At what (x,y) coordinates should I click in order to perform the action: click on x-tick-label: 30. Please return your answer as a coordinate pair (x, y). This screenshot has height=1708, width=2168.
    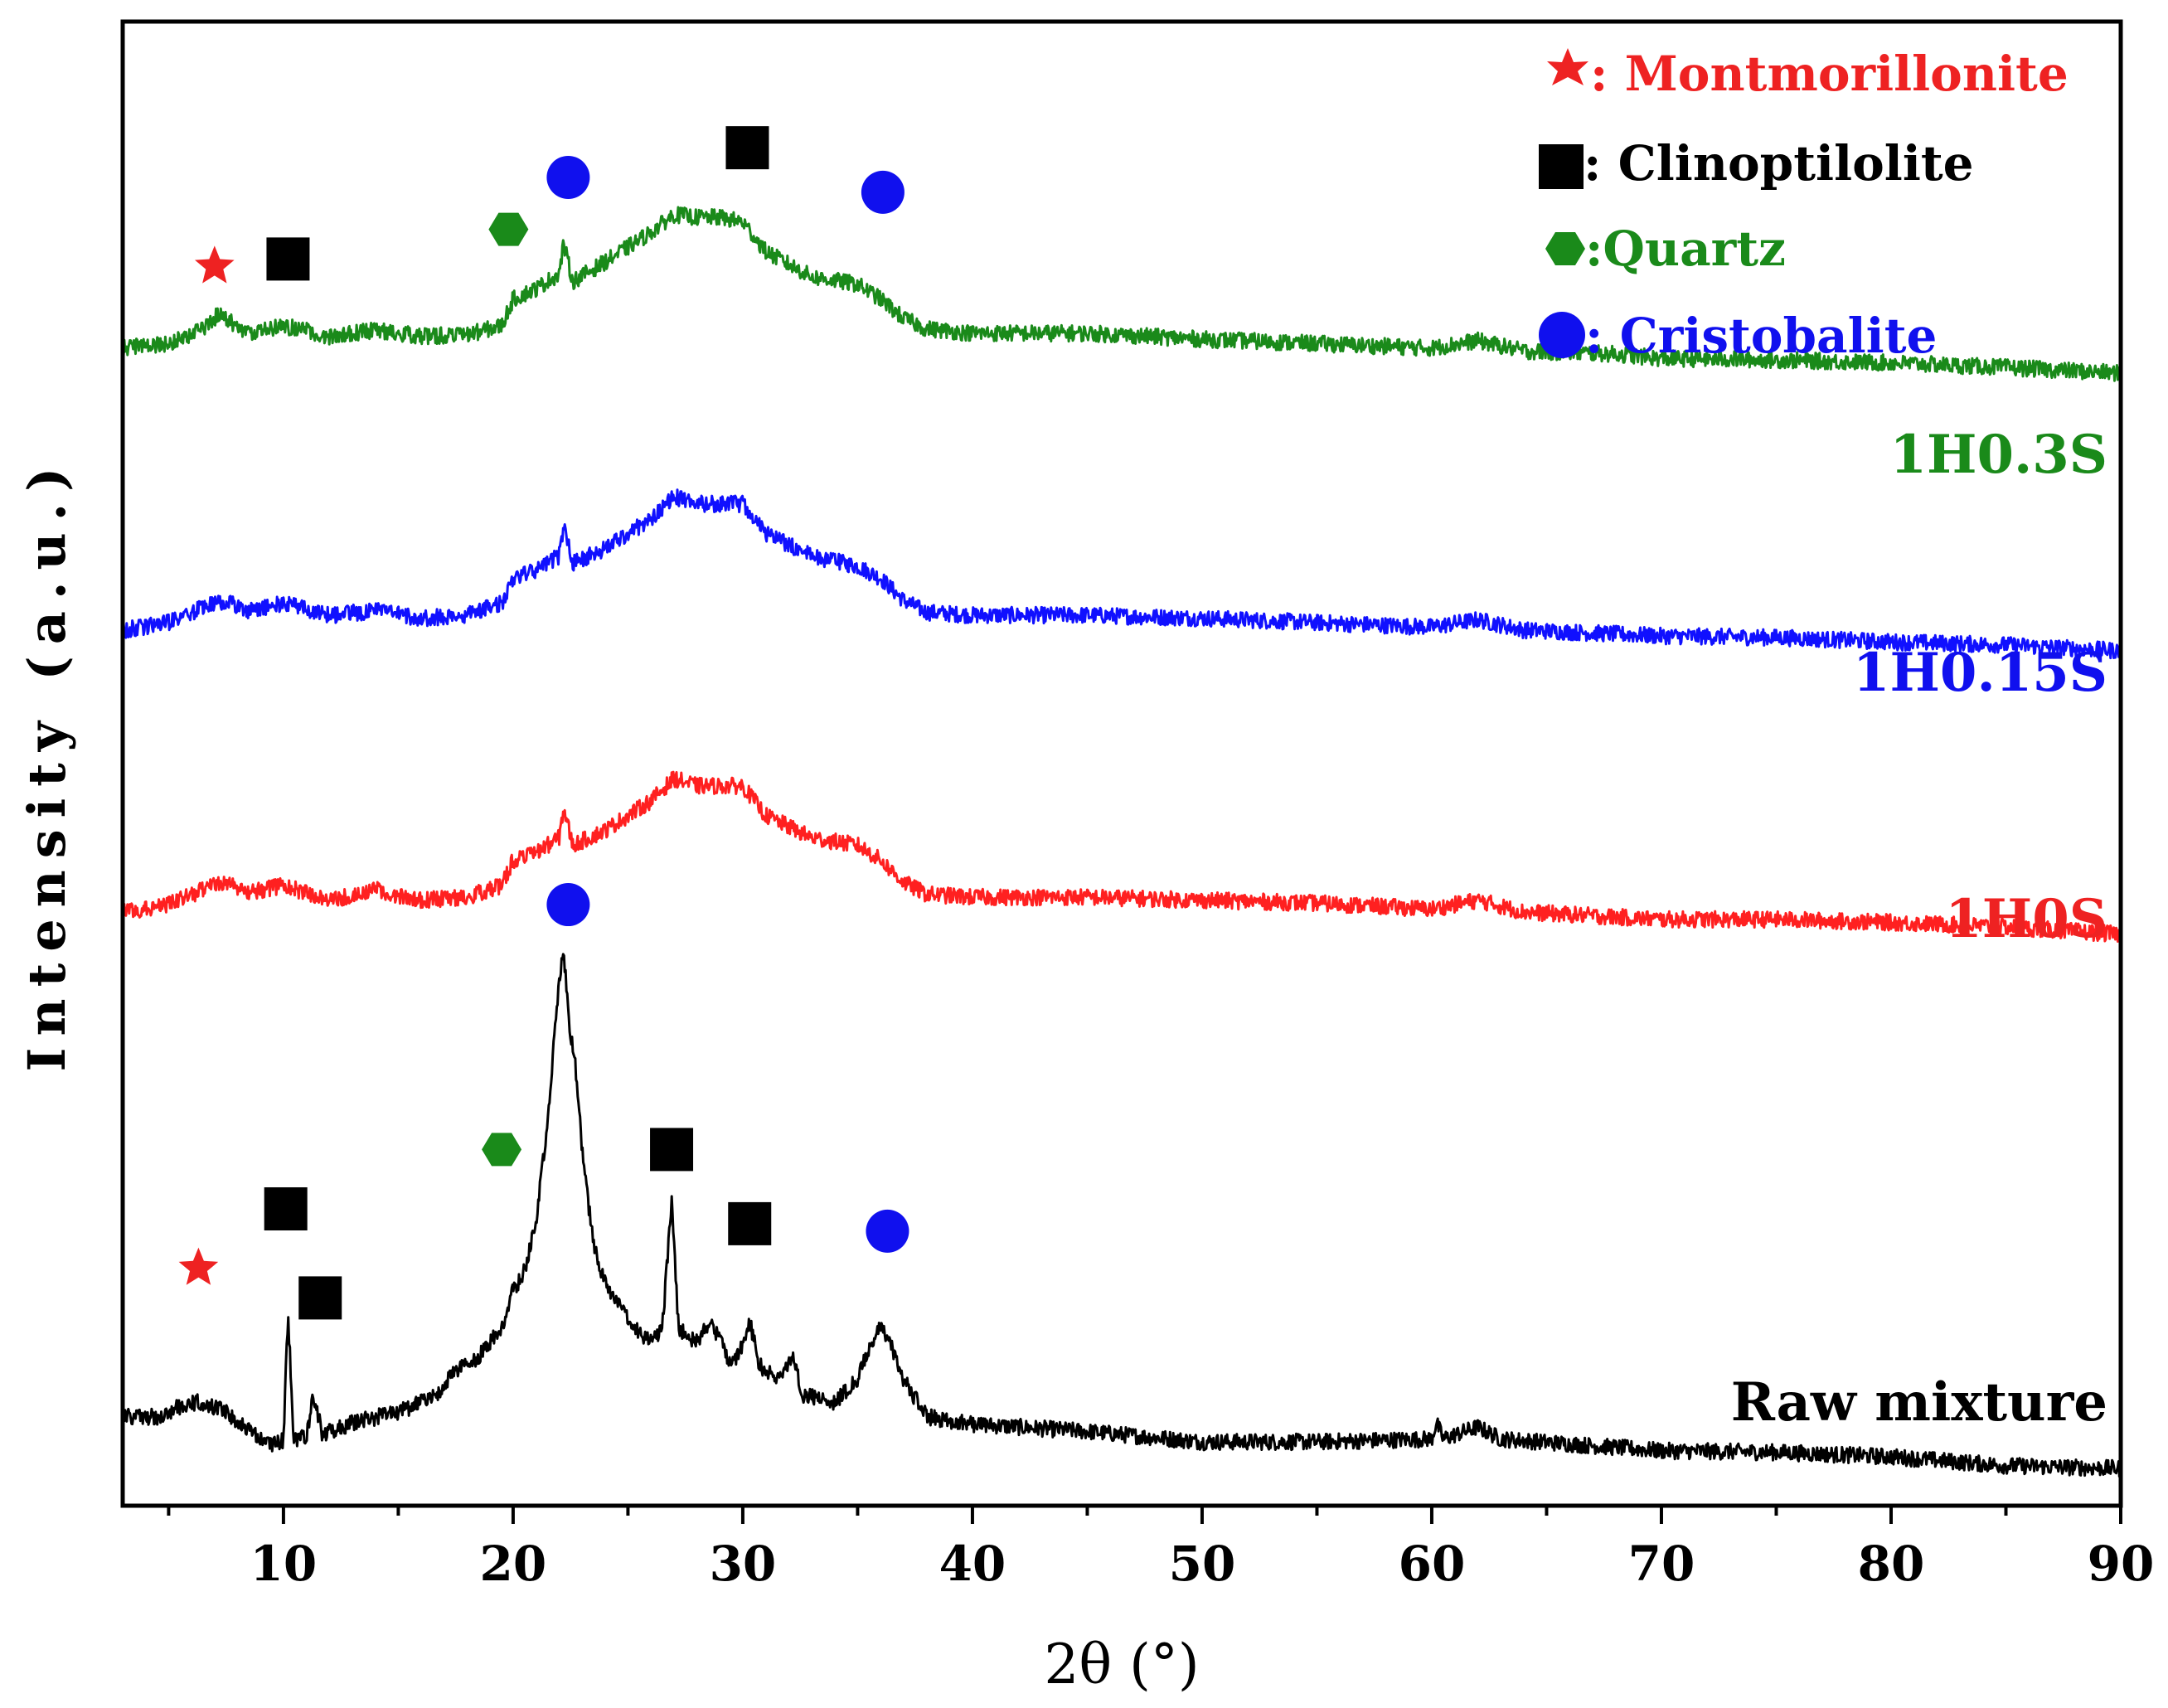
    Looking at the image, I should click on (744, 1564).